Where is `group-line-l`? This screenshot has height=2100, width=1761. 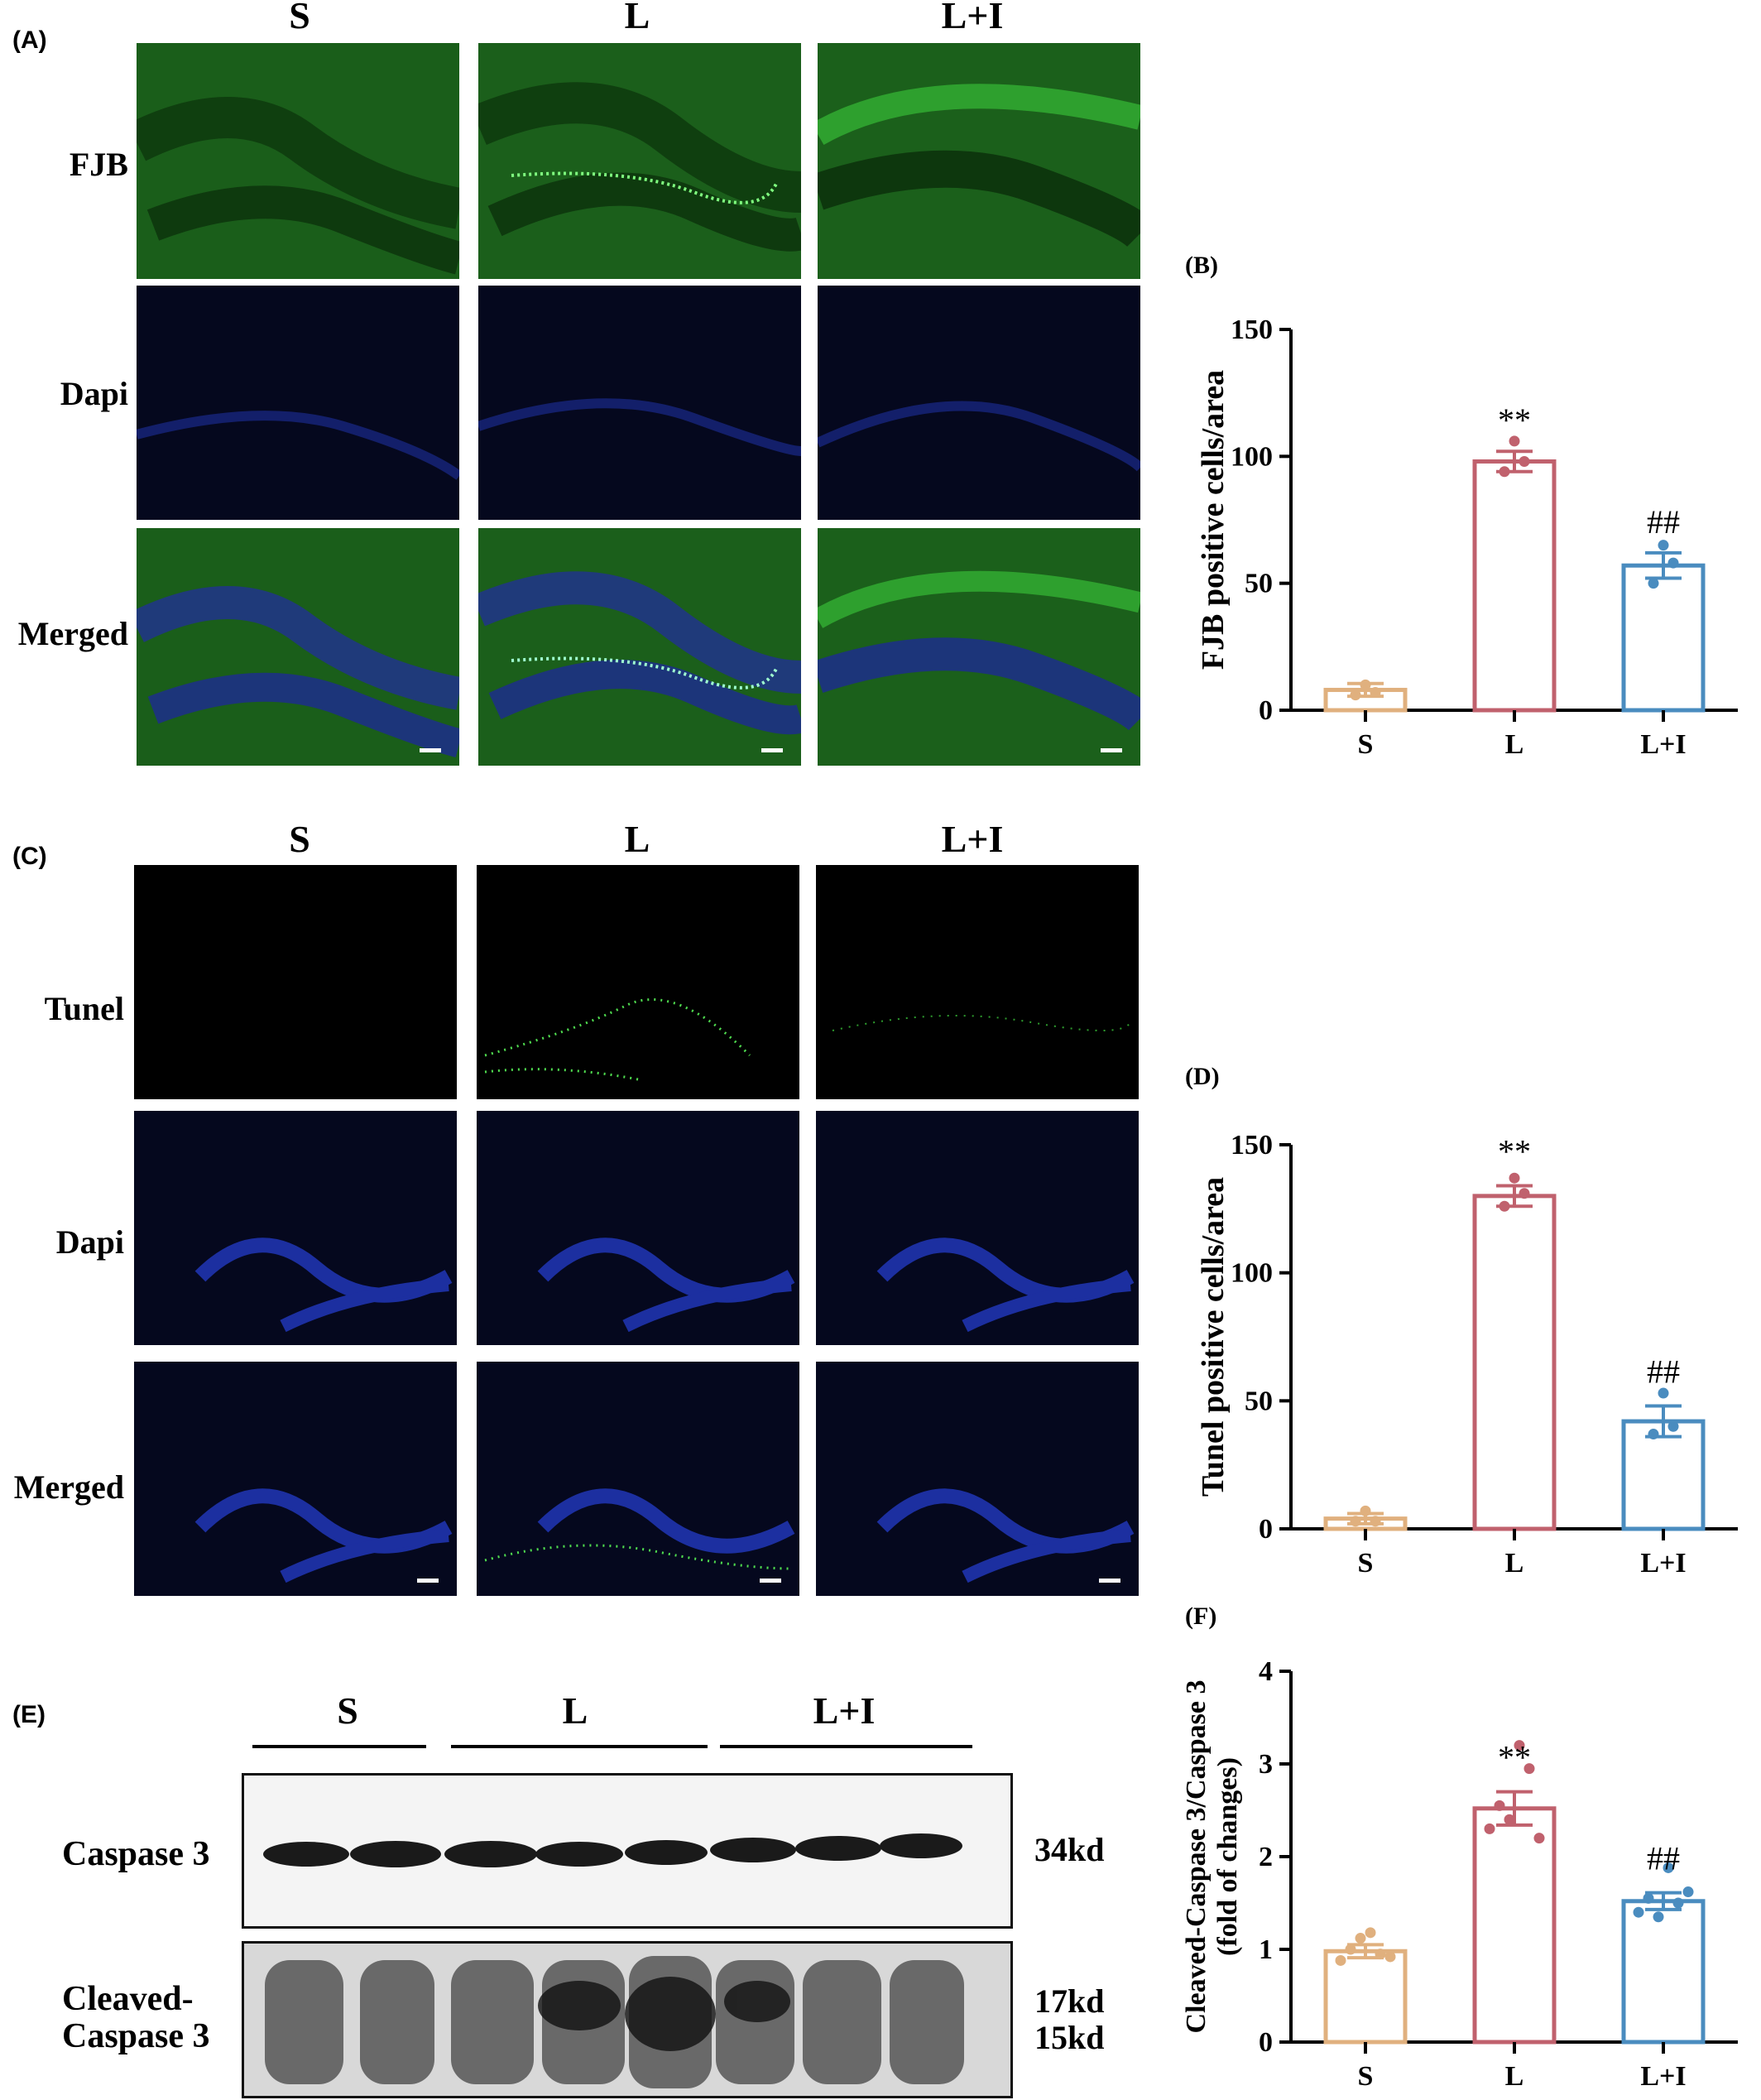
group-line-l is located at coordinates (580, 1747).